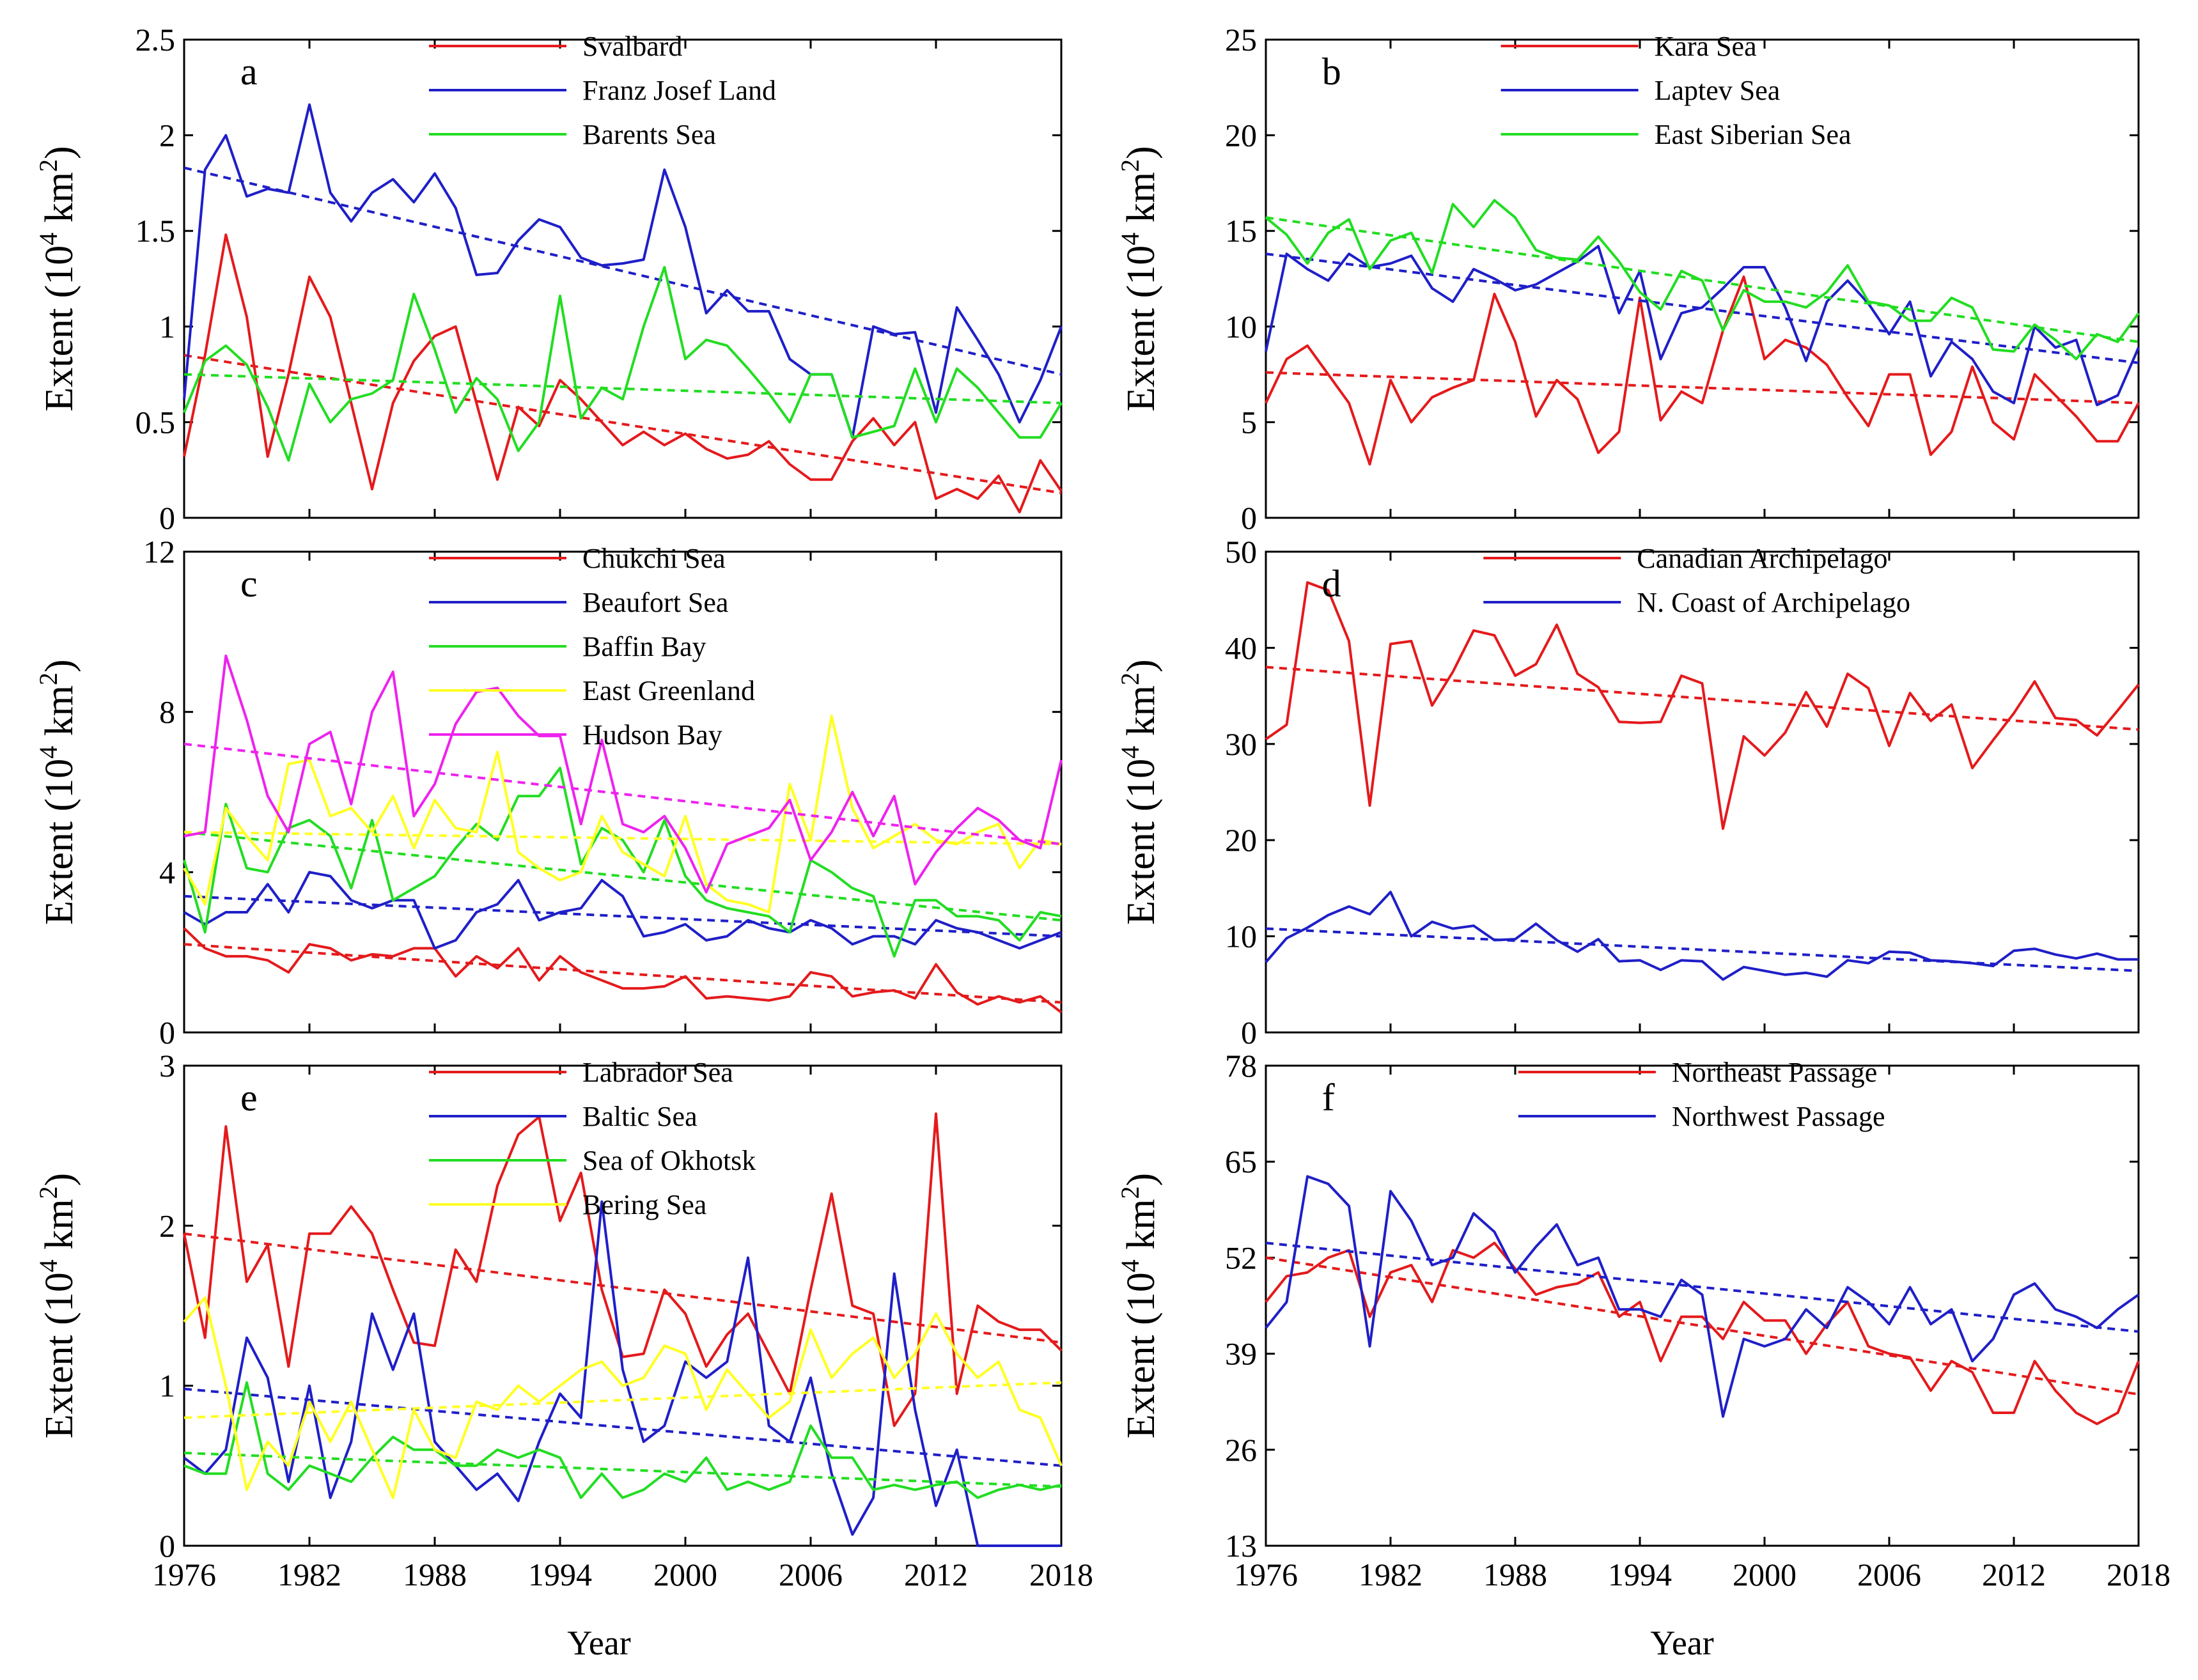 This screenshot has height=1680, width=2198. What do you see at coordinates (632, 46) in the screenshot?
I see `legend-label: Svalbard` at bounding box center [632, 46].